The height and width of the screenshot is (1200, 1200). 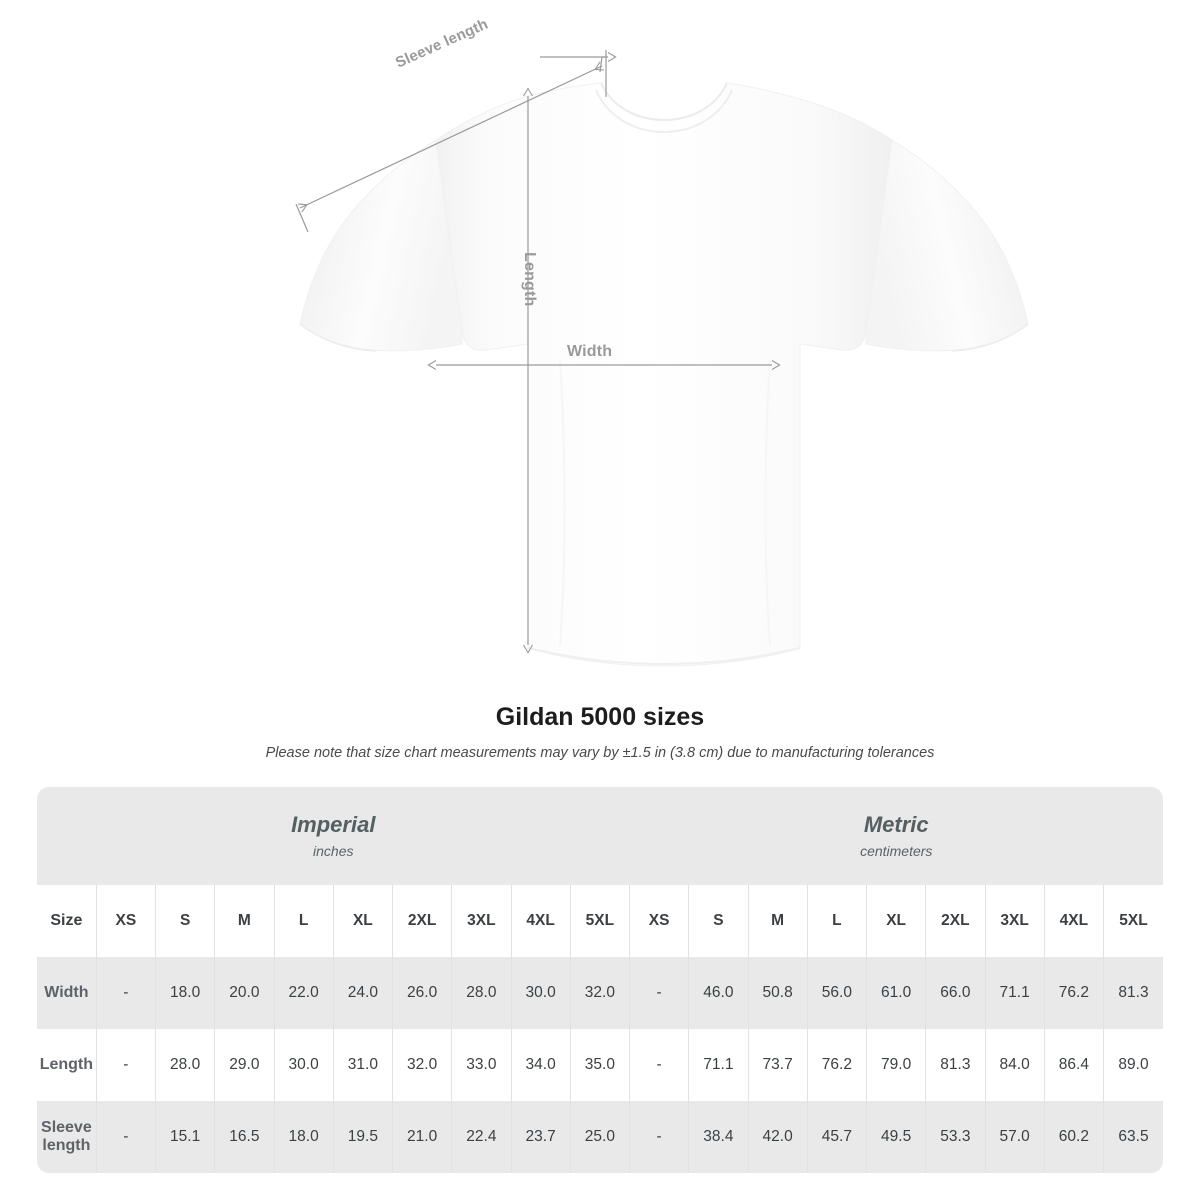 I want to click on page-title: Gildan 5000 sizes, so click(x=600, y=717).